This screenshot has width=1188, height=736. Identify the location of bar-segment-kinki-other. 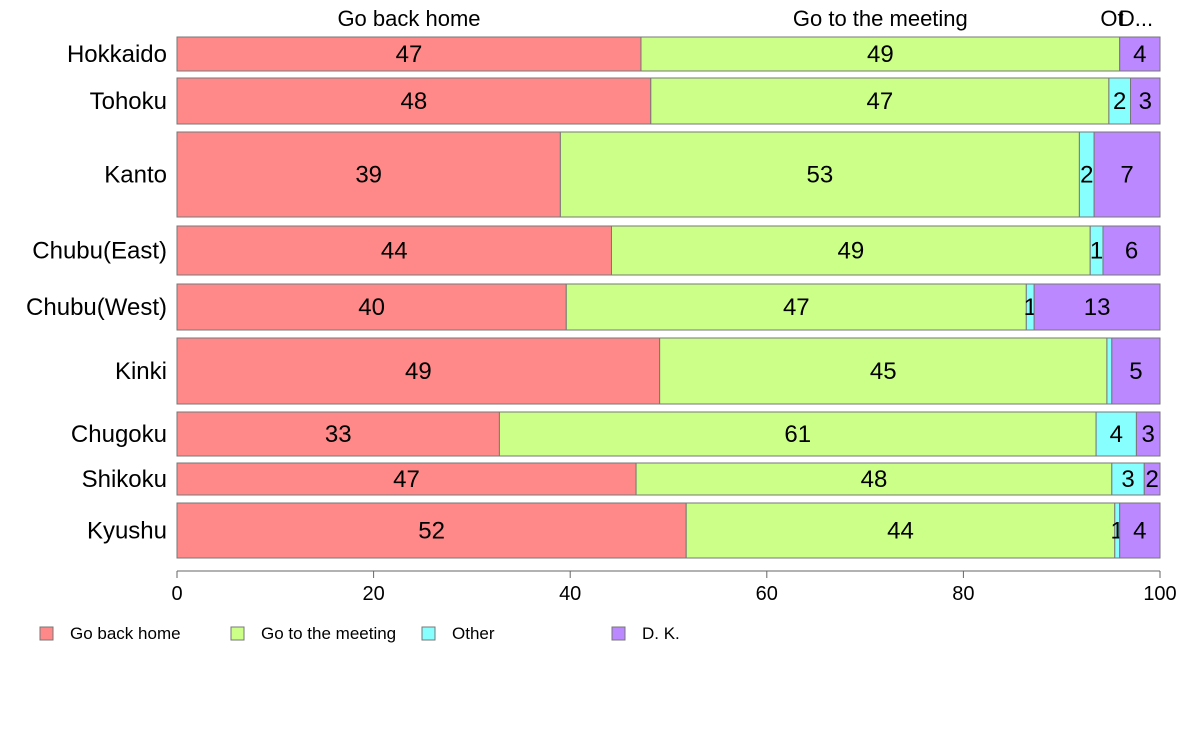
(1109, 371).